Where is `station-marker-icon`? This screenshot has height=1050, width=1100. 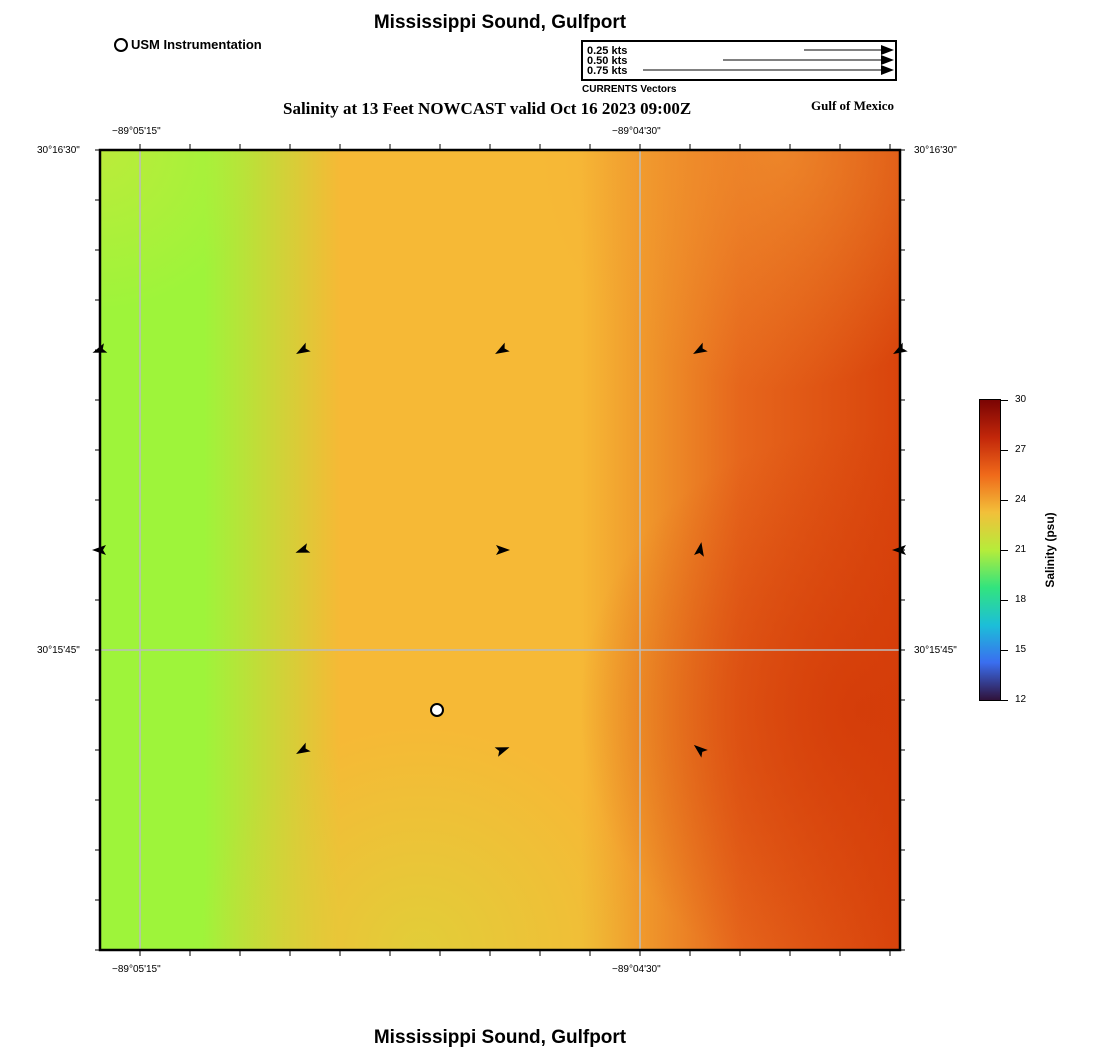
station-marker-icon is located at coordinates (121, 44).